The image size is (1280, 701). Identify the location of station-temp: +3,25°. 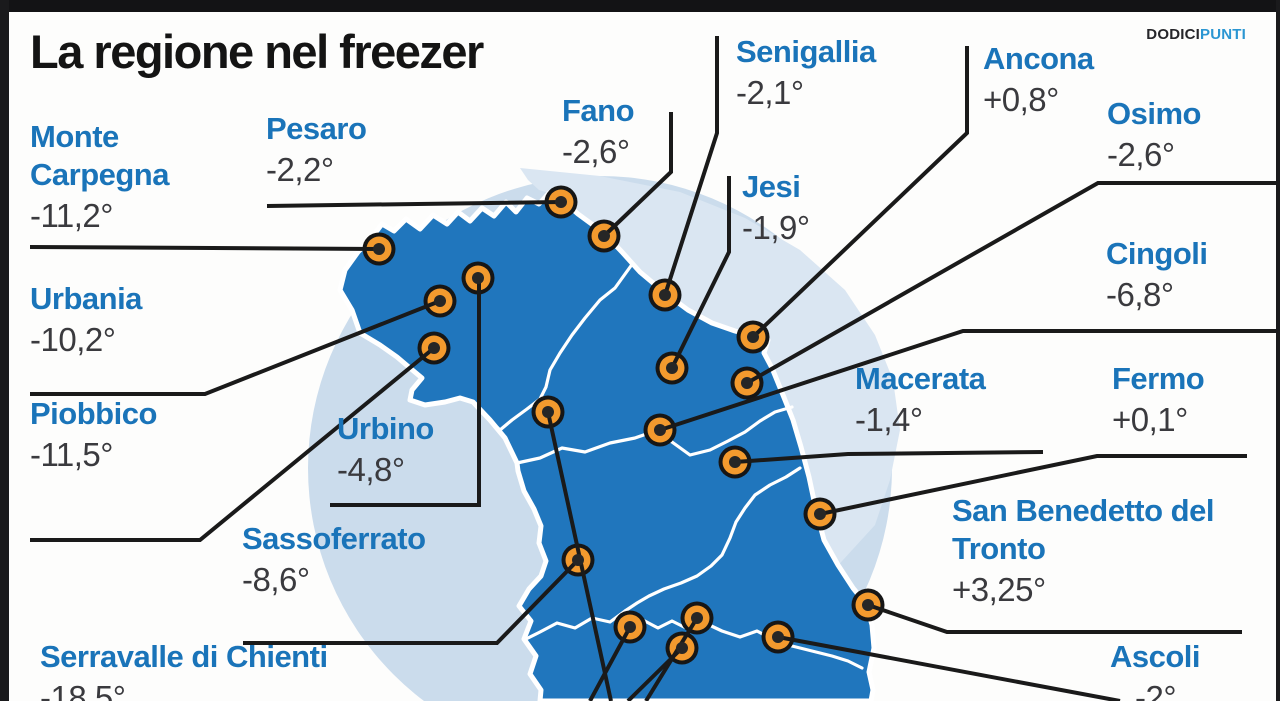
(999, 589).